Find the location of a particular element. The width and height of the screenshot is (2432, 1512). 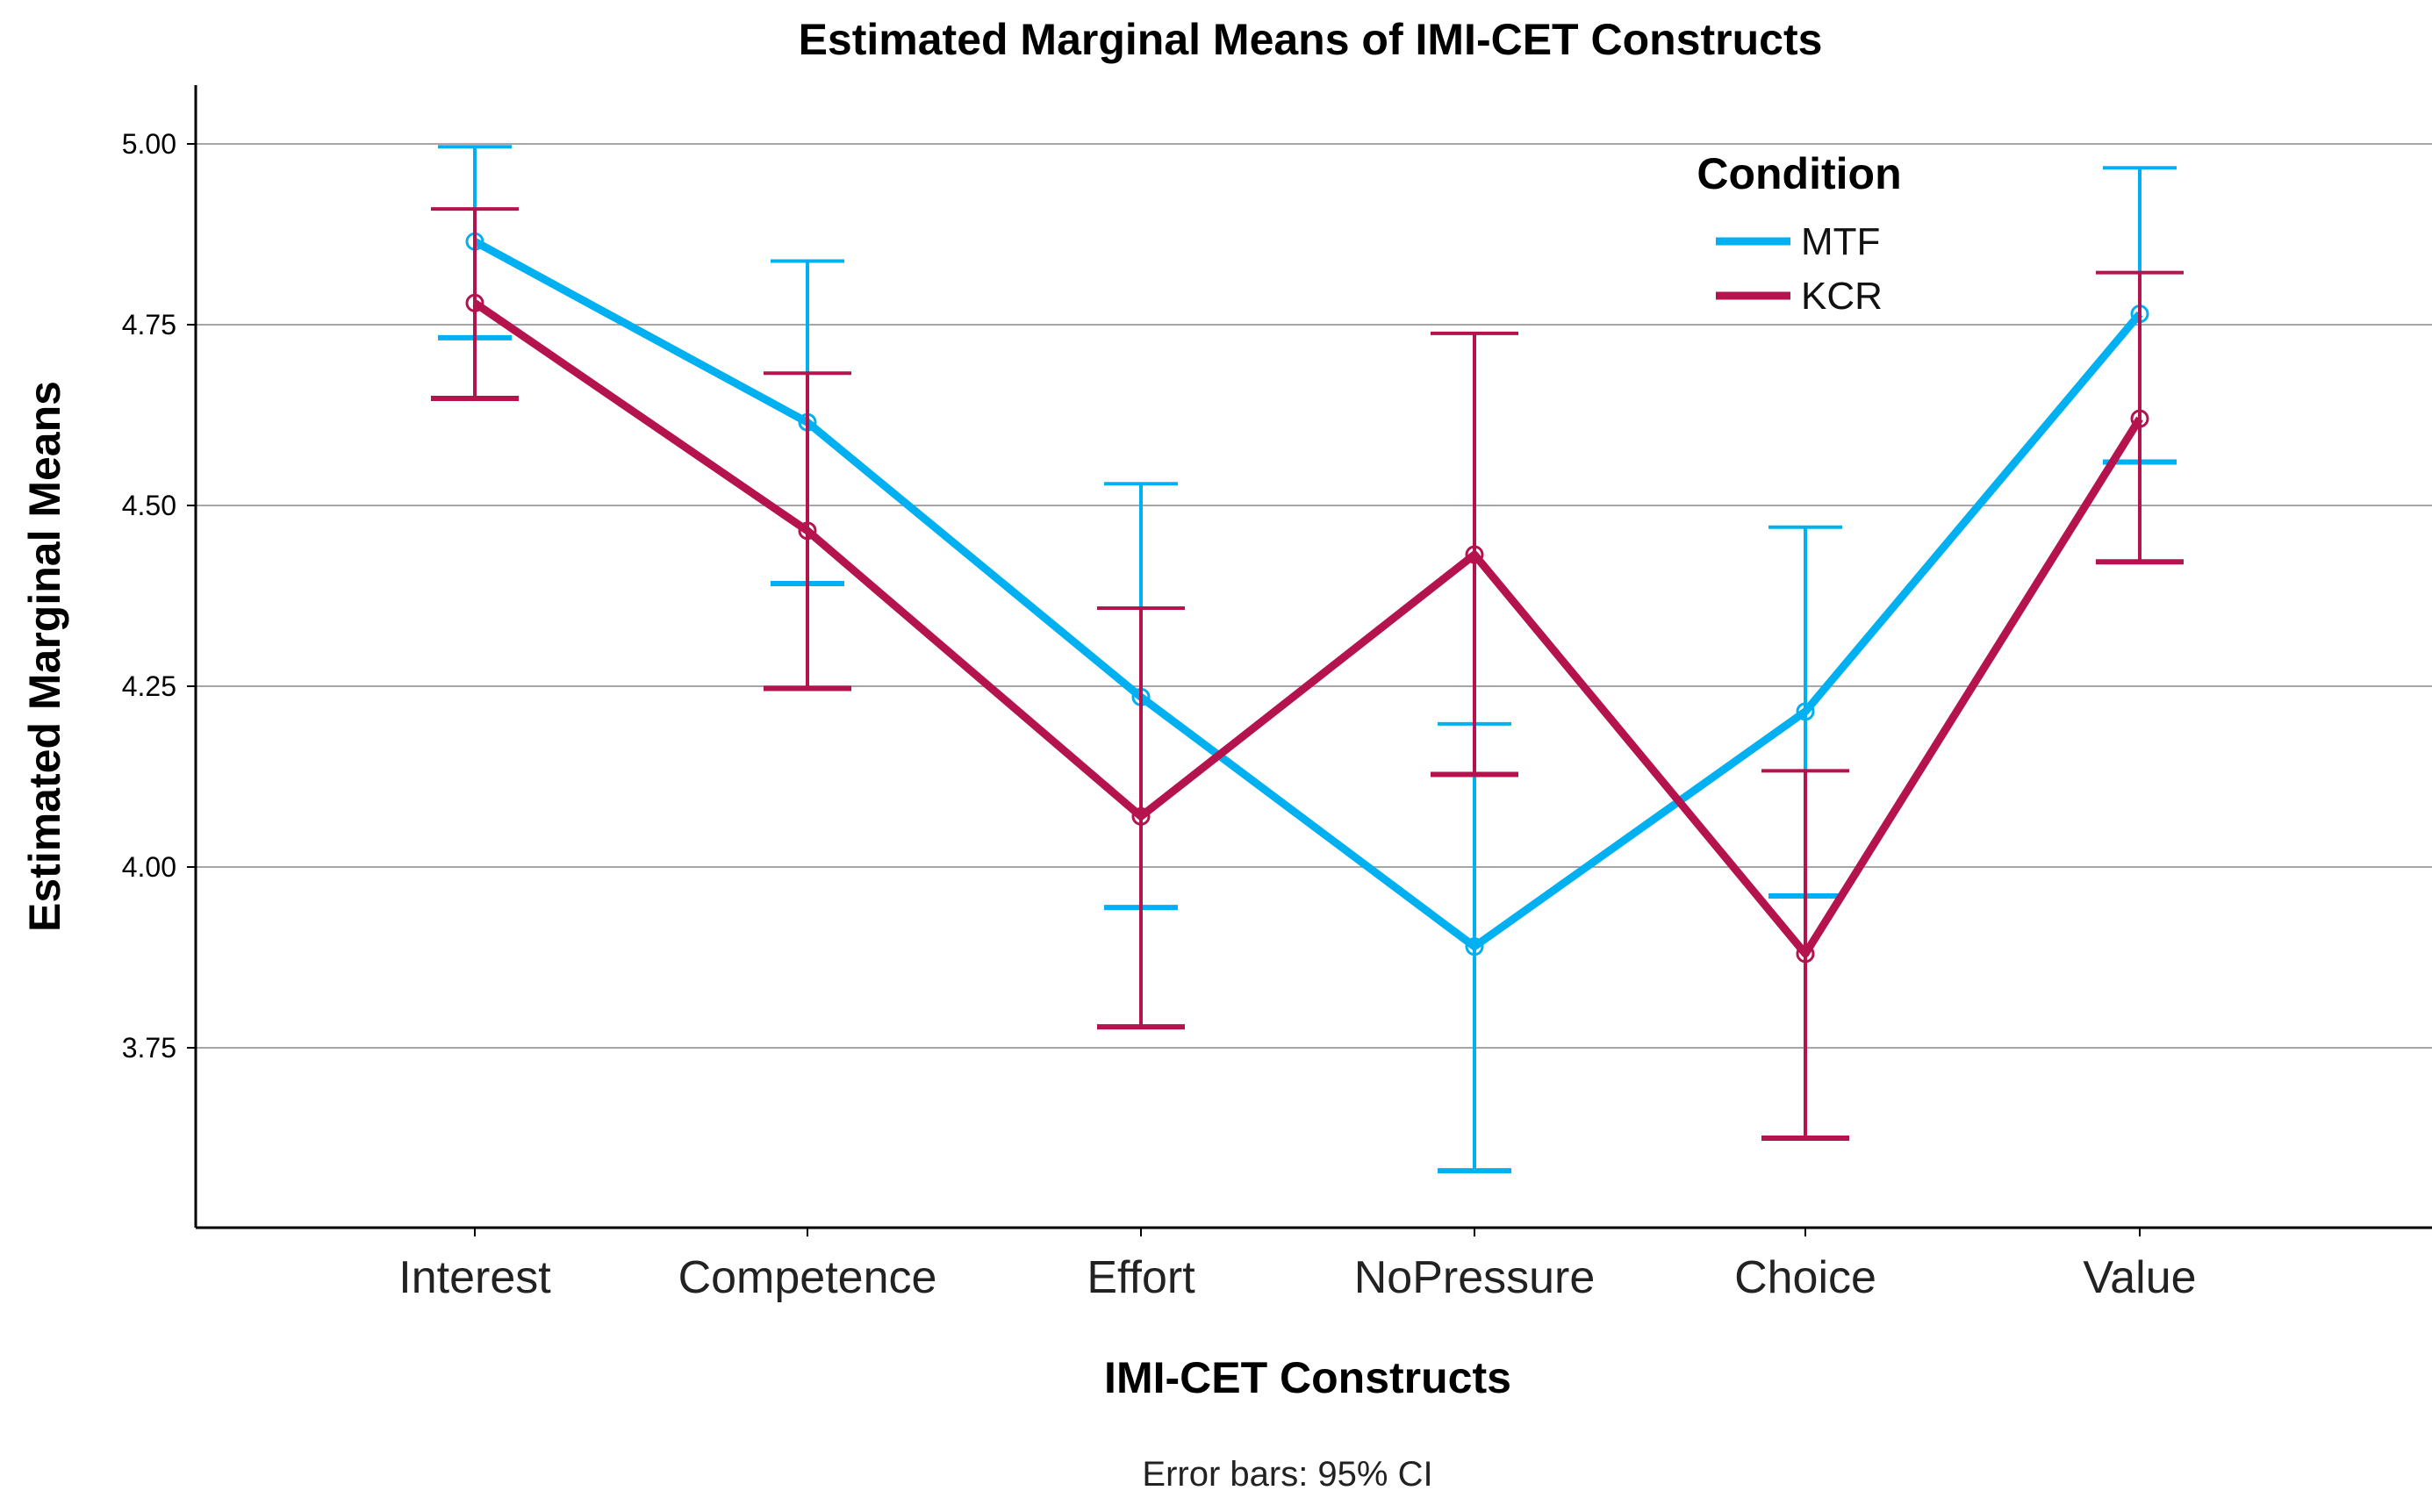

x-tick-label: Choice is located at coordinates (1805, 1277).